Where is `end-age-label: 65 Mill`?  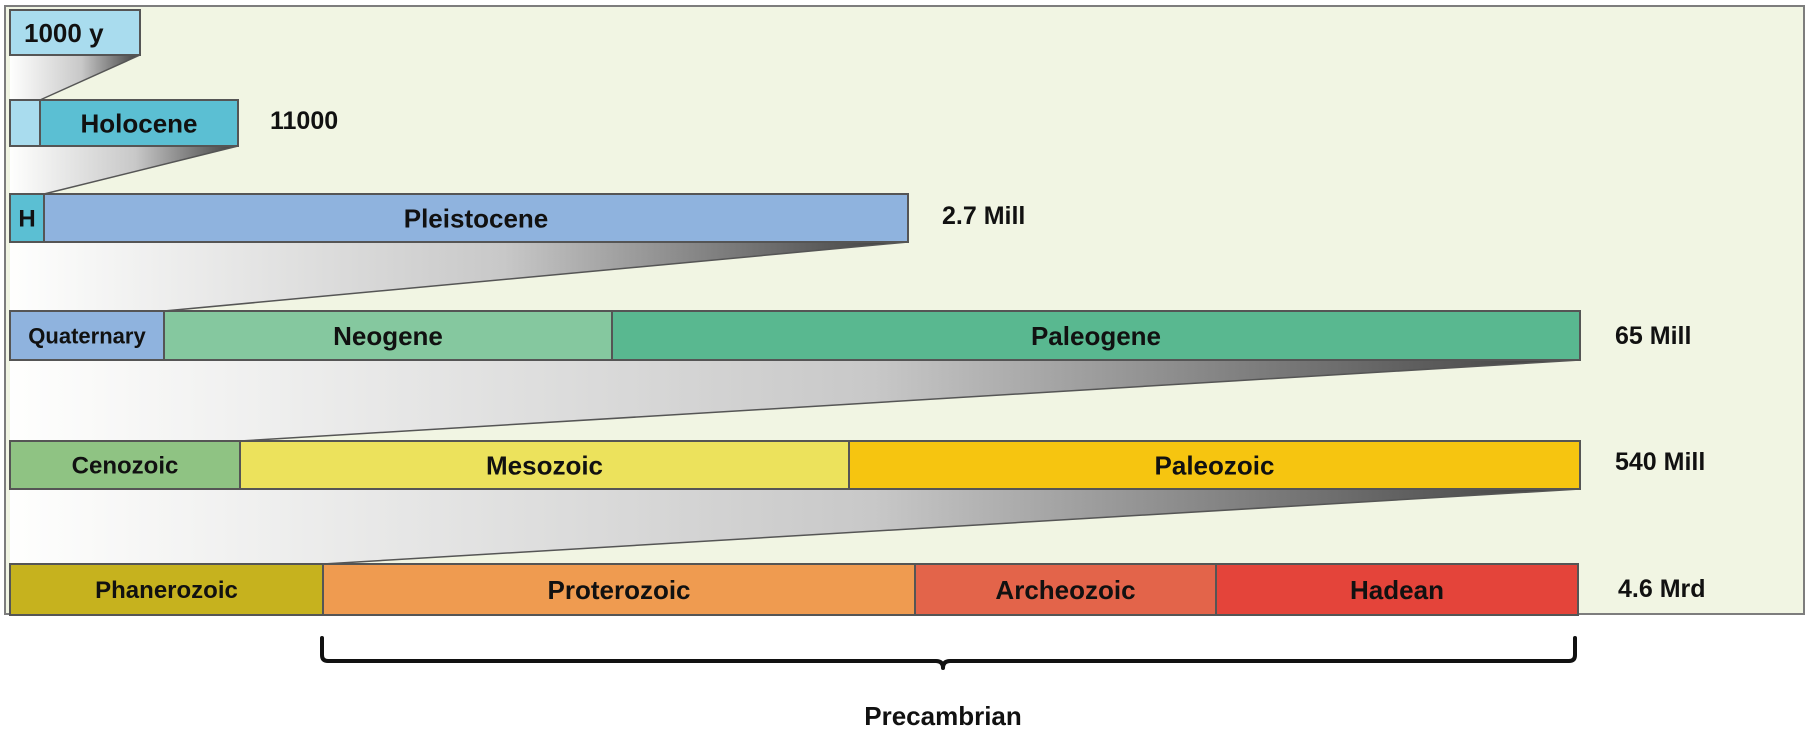 end-age-label: 65 Mill is located at coordinates (1653, 336).